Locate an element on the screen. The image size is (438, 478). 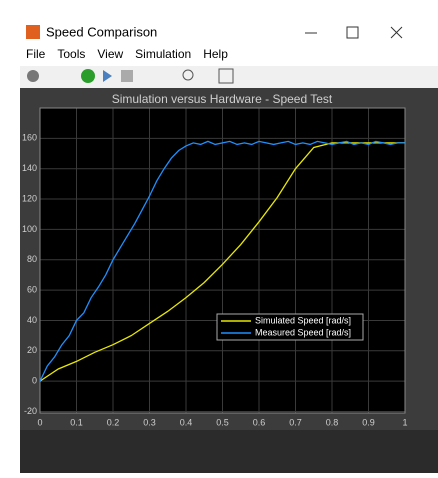
y-tick-label: 60 is located at coordinates (32, 289).